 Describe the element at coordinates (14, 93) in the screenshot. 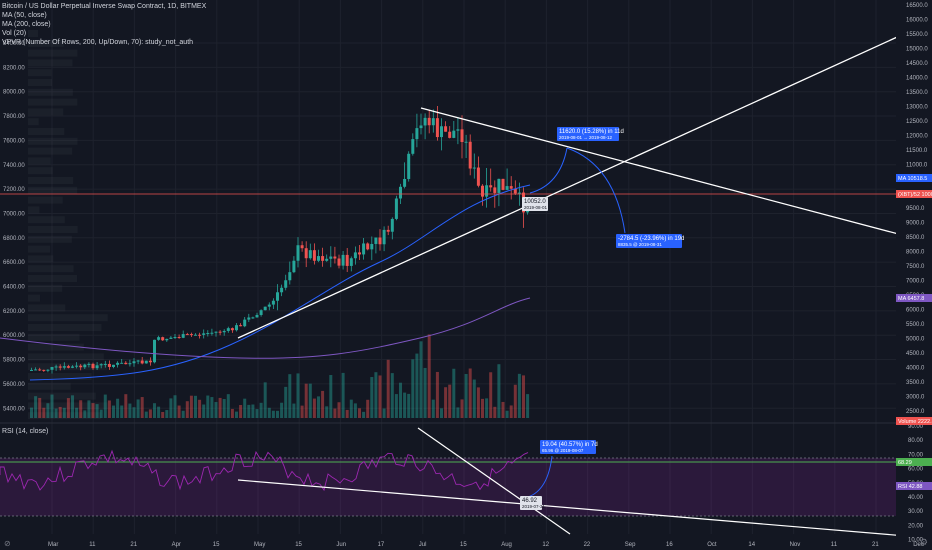

I see `left-axis-tick: 8000.00` at that location.